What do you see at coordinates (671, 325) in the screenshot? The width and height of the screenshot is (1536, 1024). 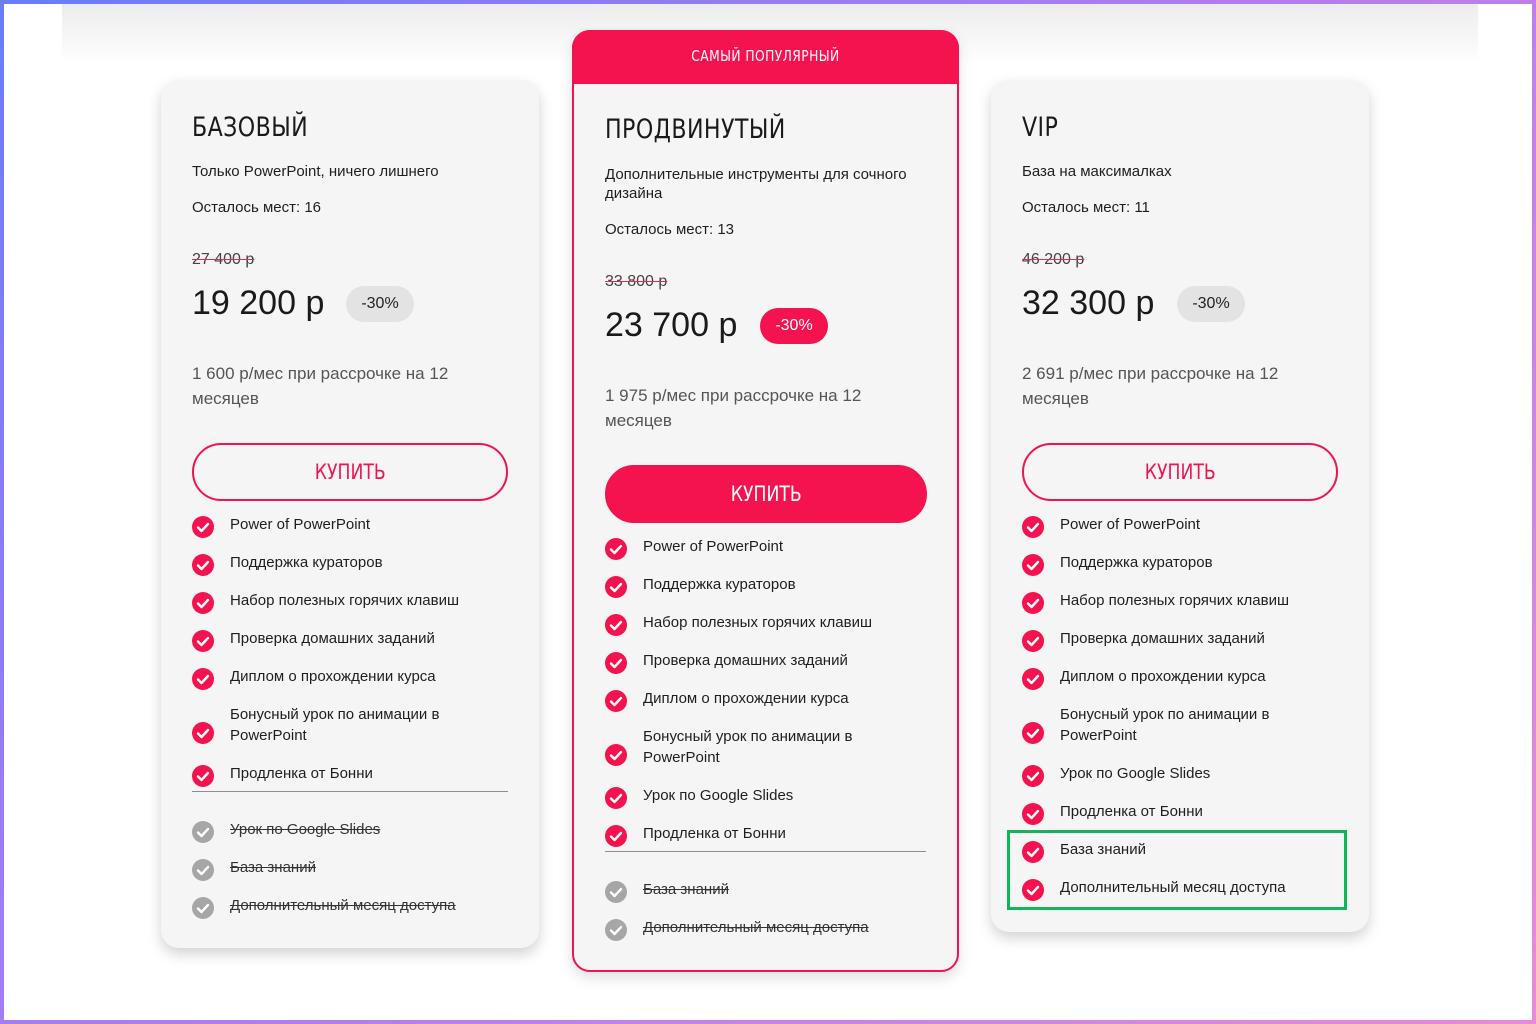 I see `current-price: 23 700 р` at bounding box center [671, 325].